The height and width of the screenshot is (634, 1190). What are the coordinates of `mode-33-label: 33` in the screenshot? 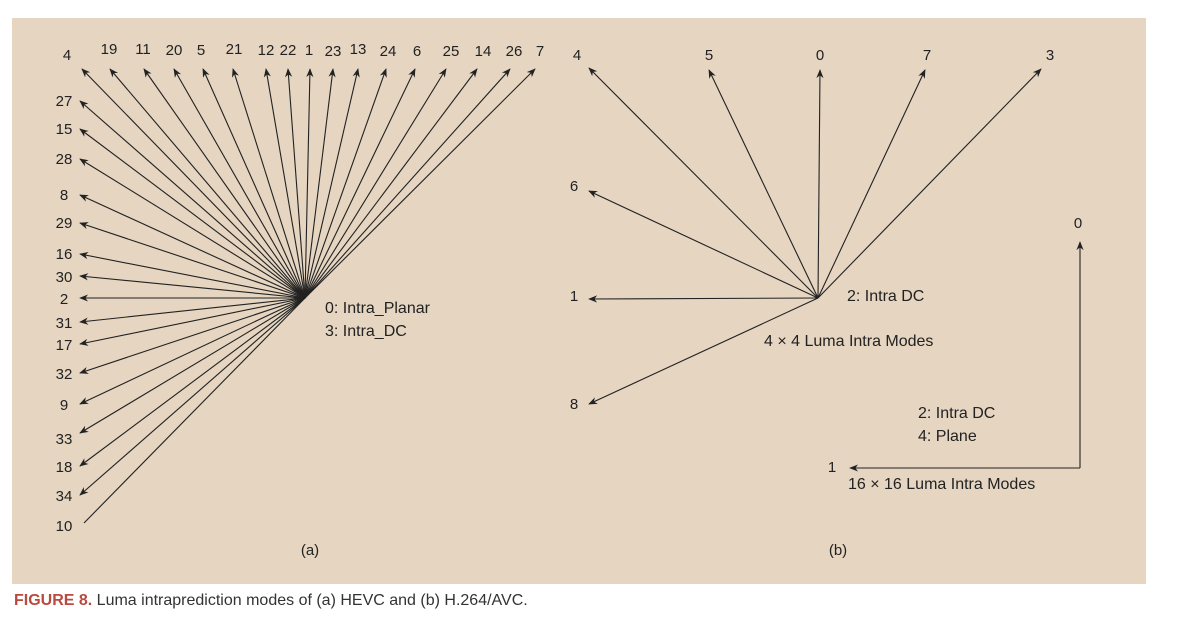 It's located at (64, 439).